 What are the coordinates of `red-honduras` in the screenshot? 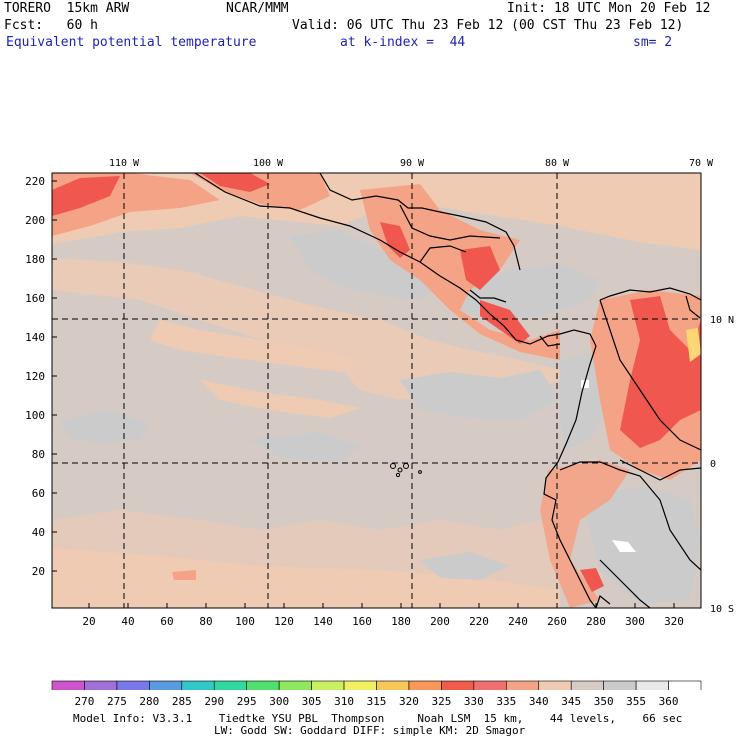 It's located at (480, 268).